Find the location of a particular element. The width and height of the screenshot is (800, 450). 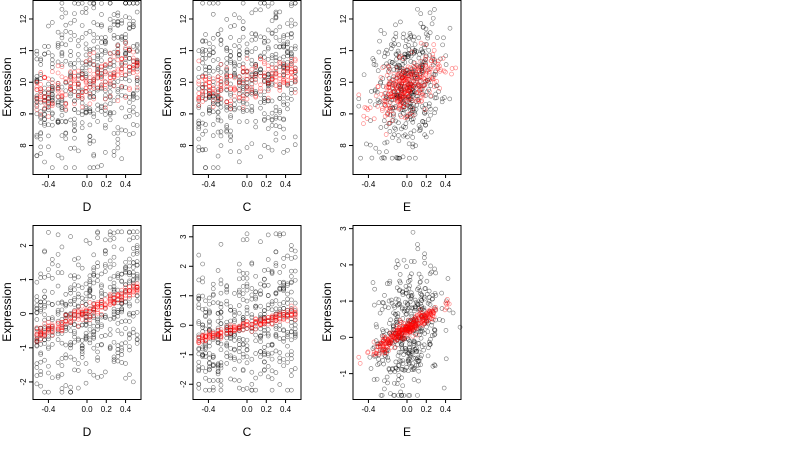

x-tick-label: -0.4 is located at coordinates (49, 184).